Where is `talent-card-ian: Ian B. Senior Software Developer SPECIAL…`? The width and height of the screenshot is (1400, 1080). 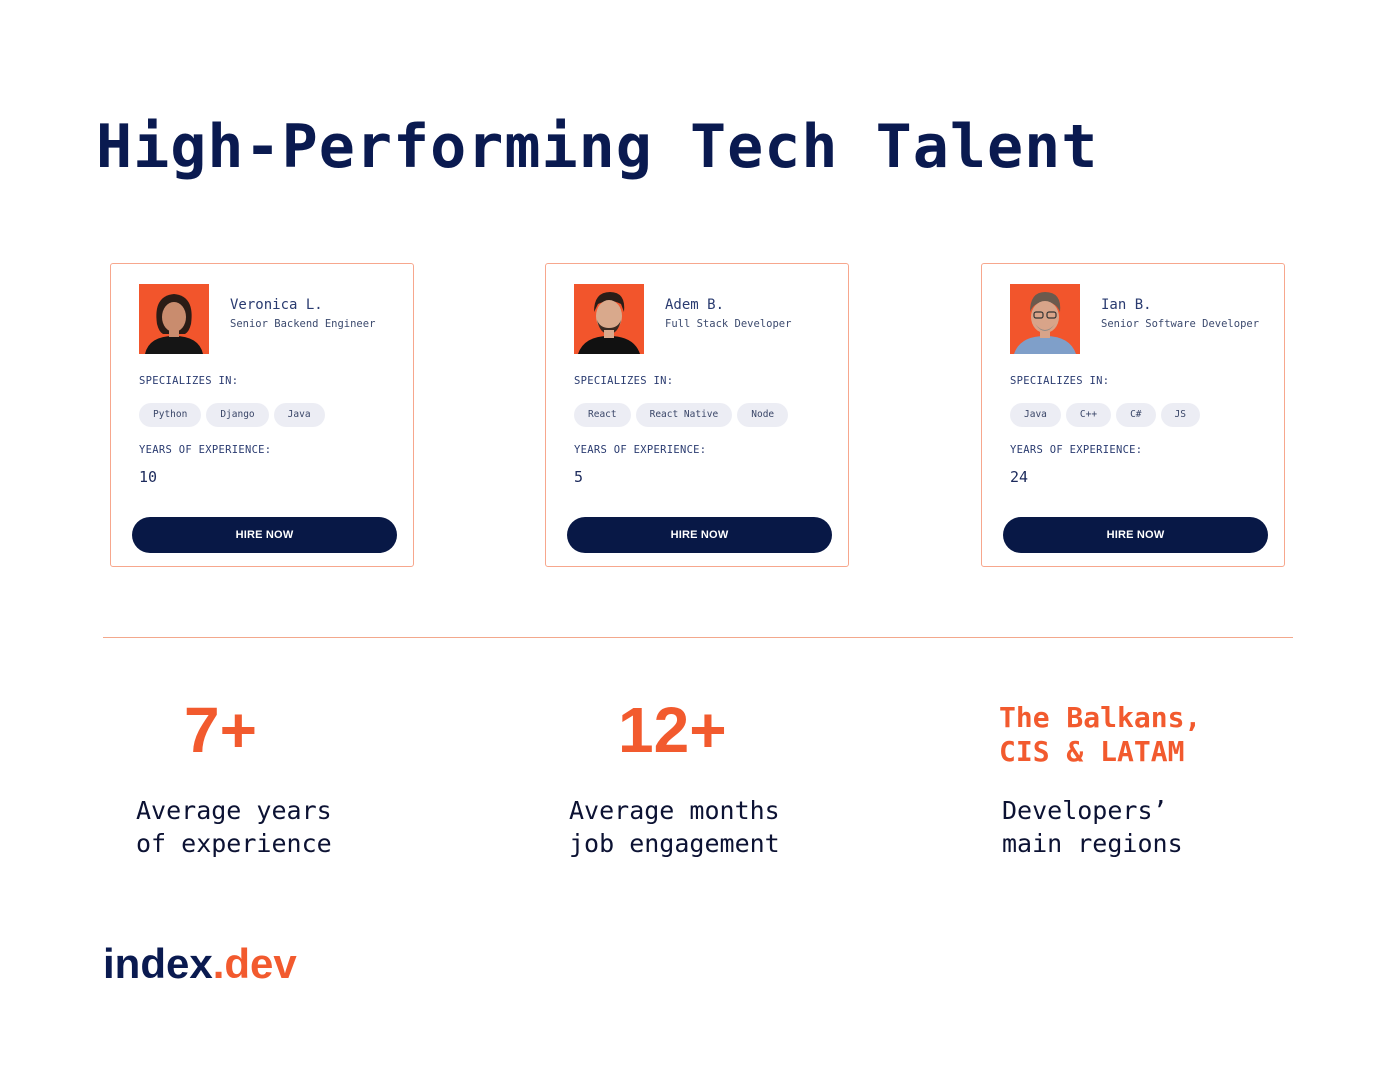 talent-card-ian: Ian B. Senior Software Developer SPECIAL… is located at coordinates (1133, 415).